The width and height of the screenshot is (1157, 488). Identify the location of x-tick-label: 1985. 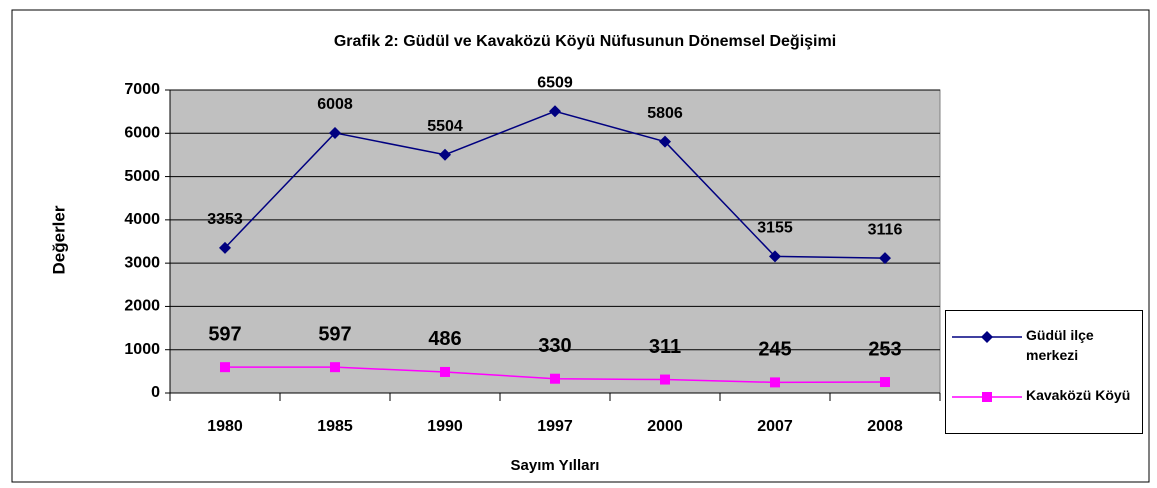
(335, 426).